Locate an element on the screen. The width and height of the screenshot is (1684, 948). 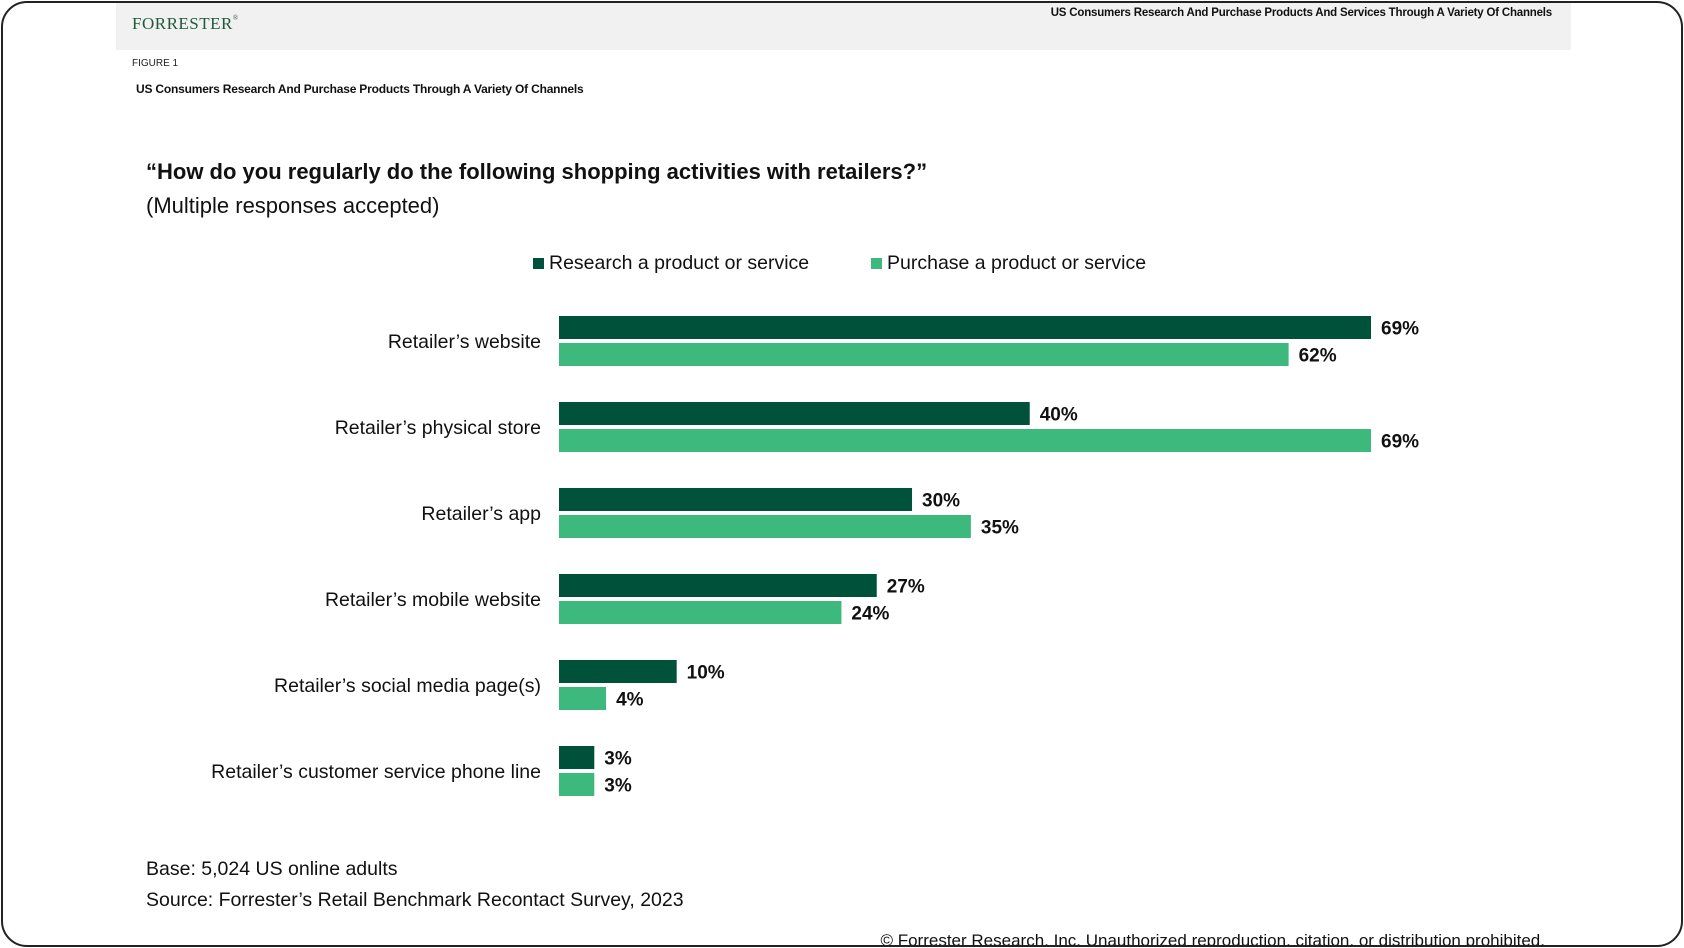
category-label: Retailer’s customer service phone line is located at coordinates (376, 772).